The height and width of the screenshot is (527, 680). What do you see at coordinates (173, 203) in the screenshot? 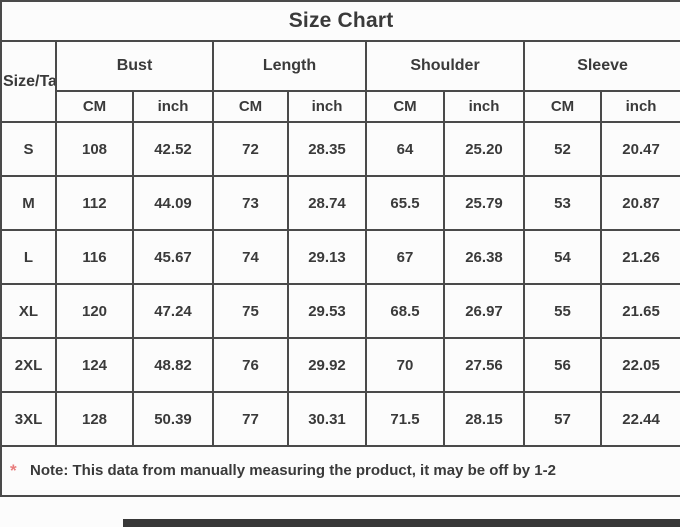
I see `cell-bust-inch: 44.09` at bounding box center [173, 203].